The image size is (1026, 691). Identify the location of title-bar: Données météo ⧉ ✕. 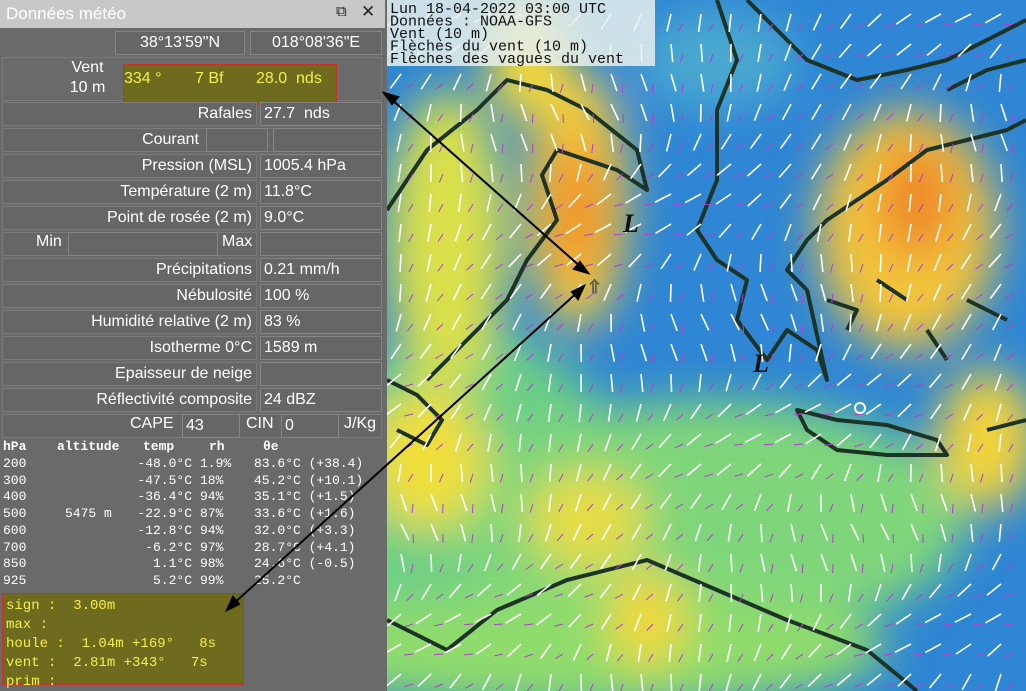
(192, 14).